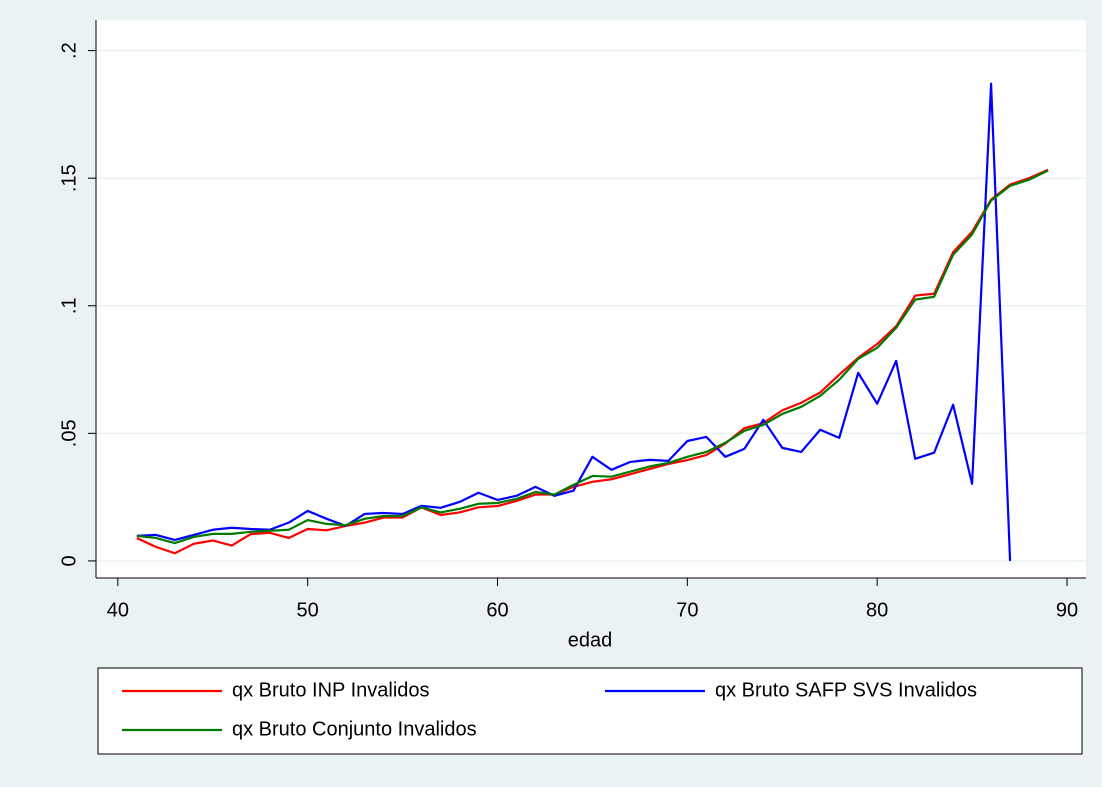  Describe the element at coordinates (497, 610) in the screenshot. I see `x-tick-label: 60` at that location.